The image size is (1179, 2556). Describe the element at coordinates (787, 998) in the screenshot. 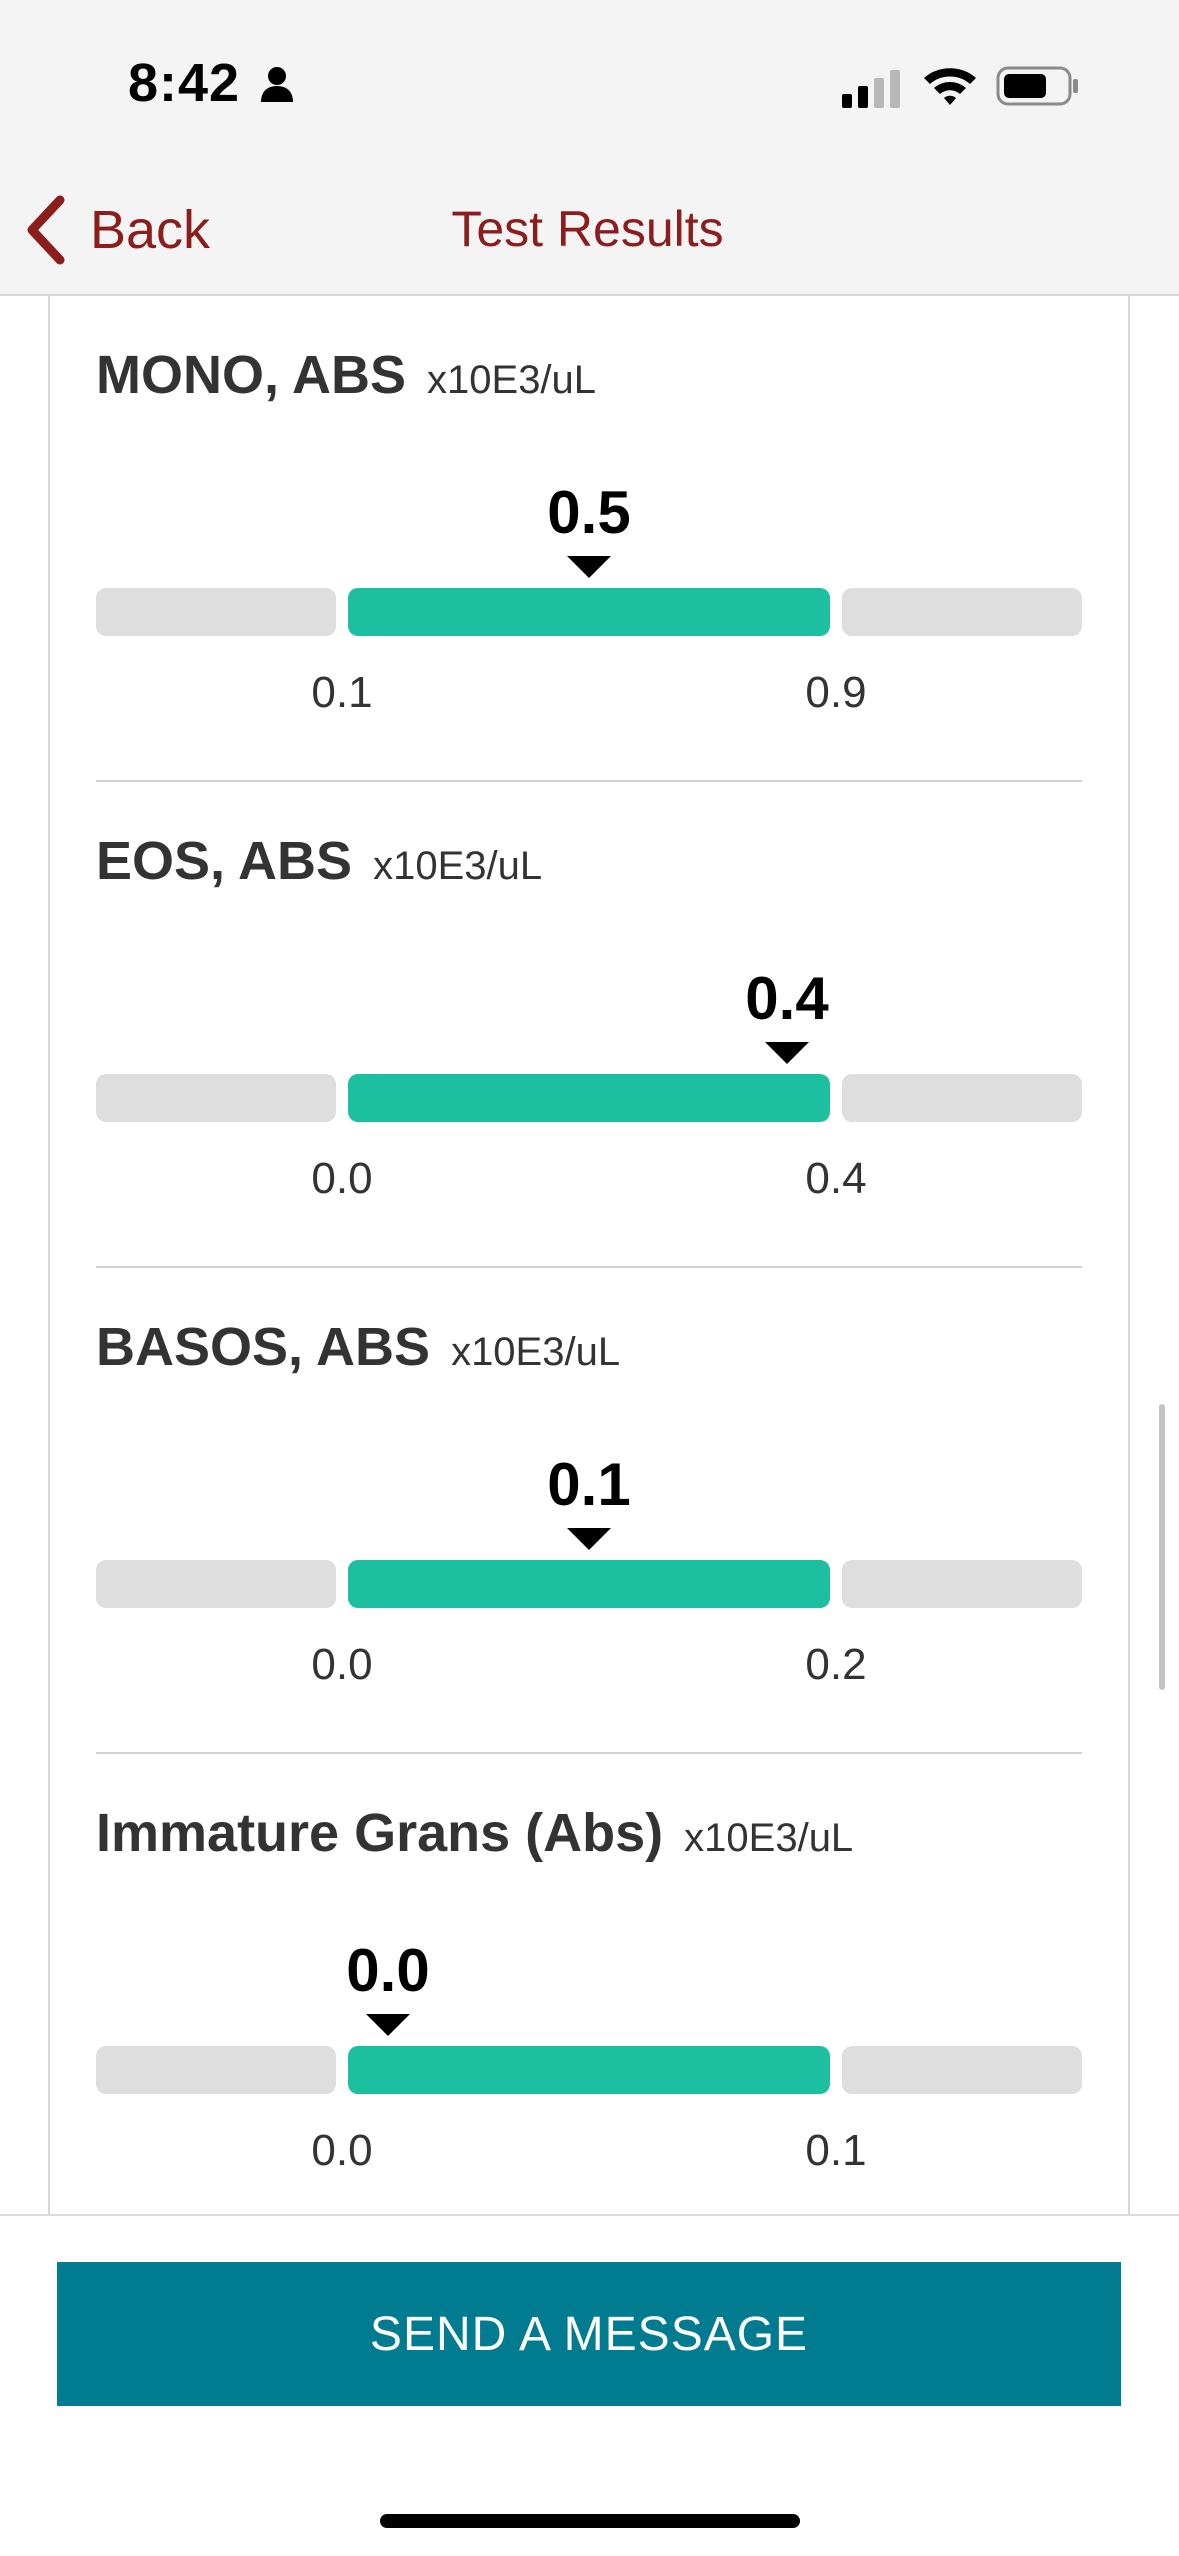

I see `result-value: 0.4` at that location.